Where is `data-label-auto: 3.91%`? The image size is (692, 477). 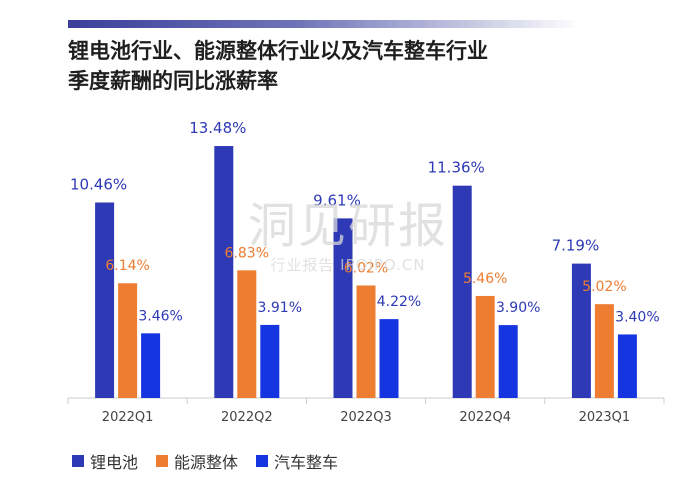 data-label-auto: 3.91% is located at coordinates (280, 308).